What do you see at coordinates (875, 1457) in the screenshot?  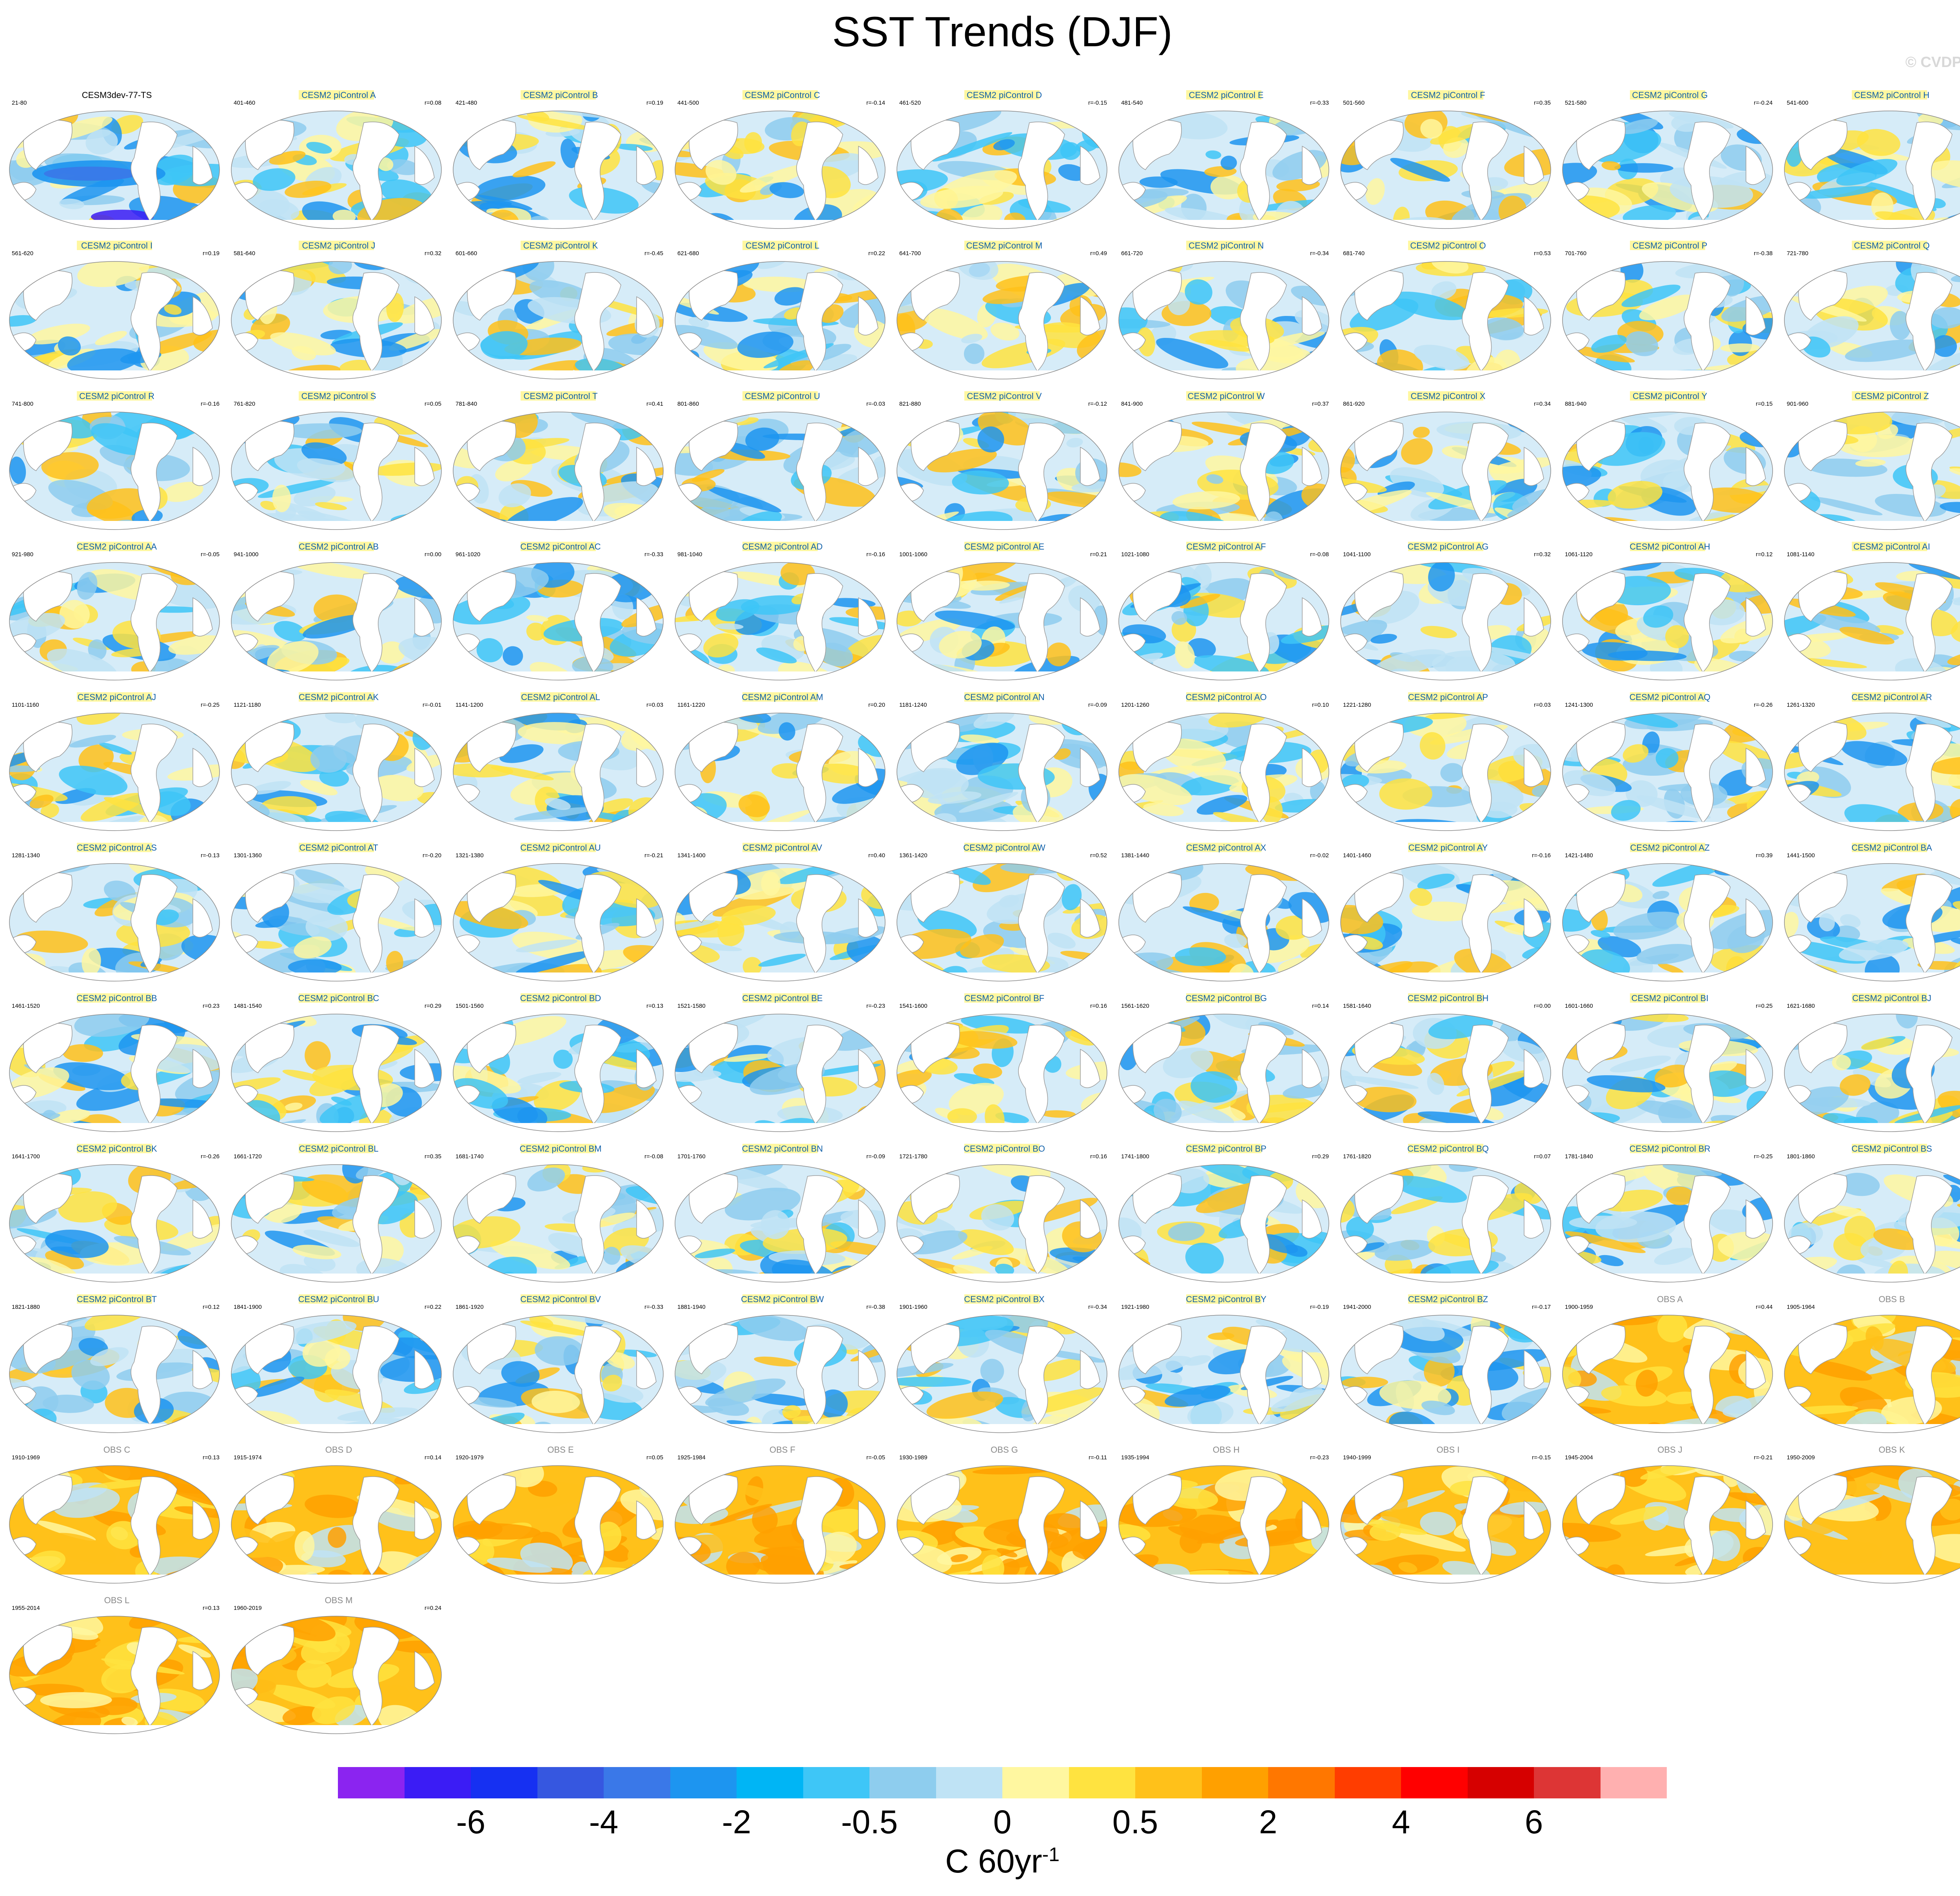 I see `panel-correlation: r=-0.05` at bounding box center [875, 1457].